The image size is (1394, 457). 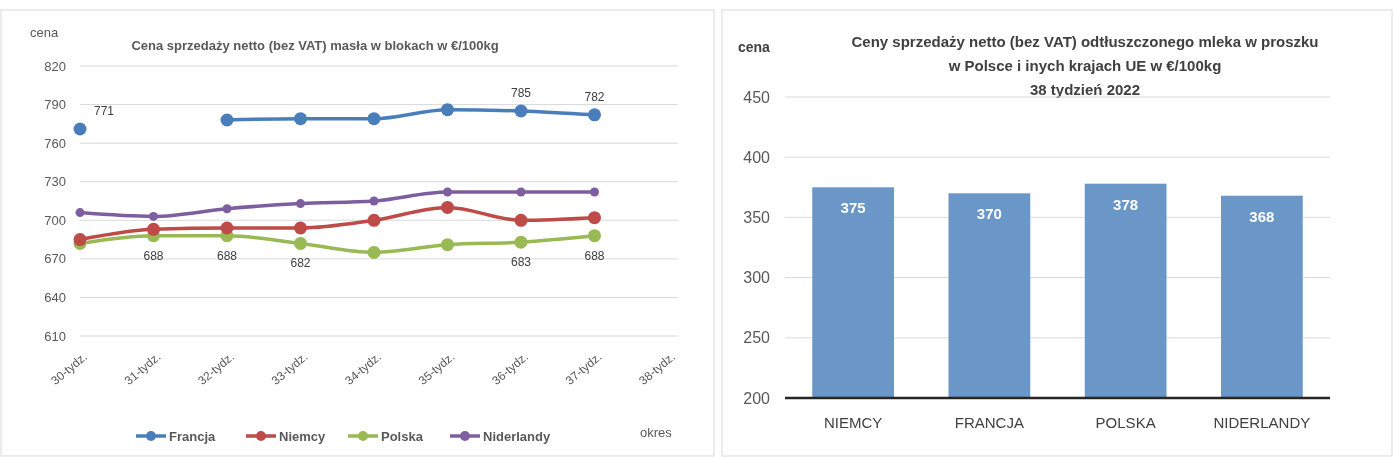 What do you see at coordinates (104, 111) in the screenshot?
I see `data-label: 771` at bounding box center [104, 111].